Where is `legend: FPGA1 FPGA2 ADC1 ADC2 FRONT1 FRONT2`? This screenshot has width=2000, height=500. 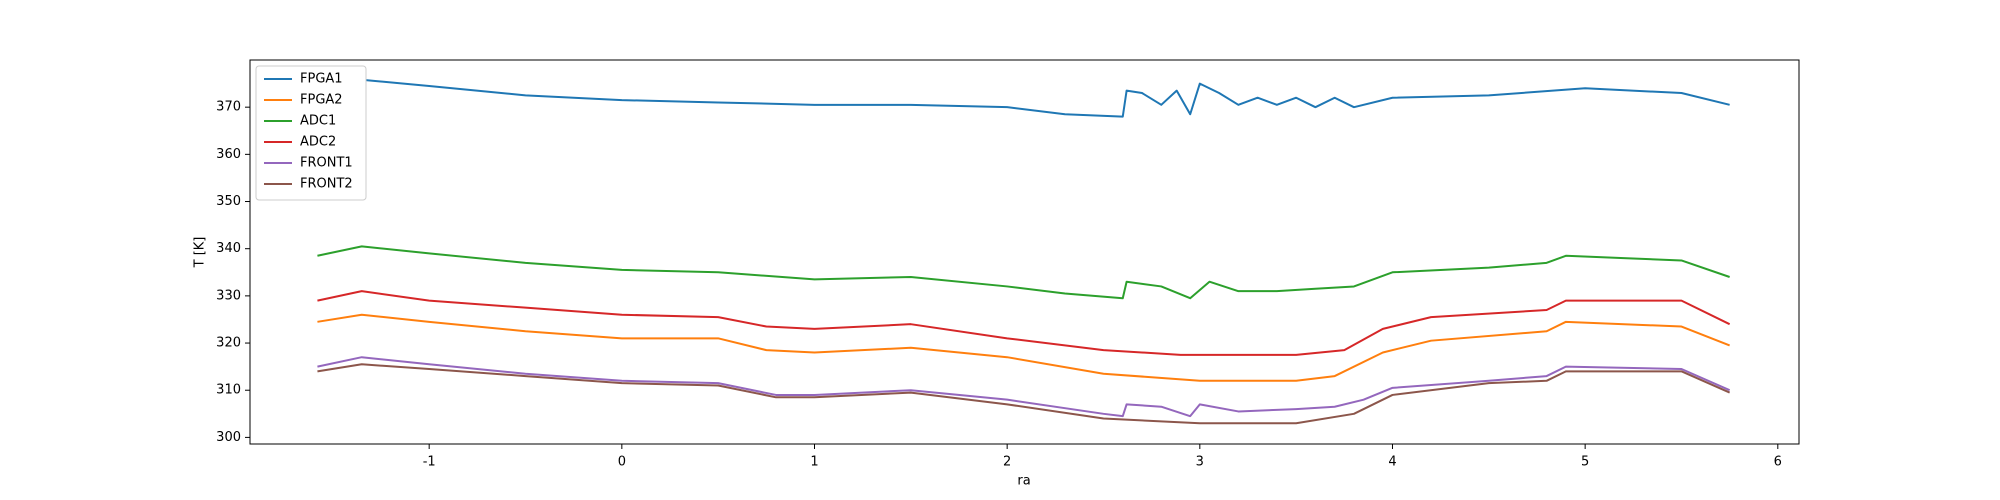 legend: FPGA1 FPGA2 ADC1 ADC2 FRONT1 FRONT2 is located at coordinates (311, 133).